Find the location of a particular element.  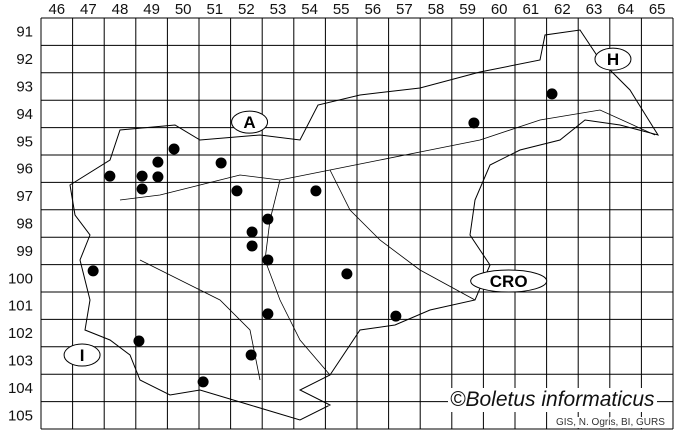

row-label: 95 is located at coordinates (24, 141).